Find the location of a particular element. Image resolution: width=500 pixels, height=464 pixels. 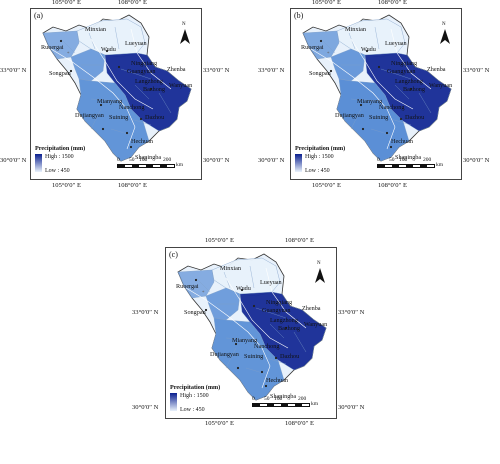

scale-unit: km is located at coordinates (315, 404).